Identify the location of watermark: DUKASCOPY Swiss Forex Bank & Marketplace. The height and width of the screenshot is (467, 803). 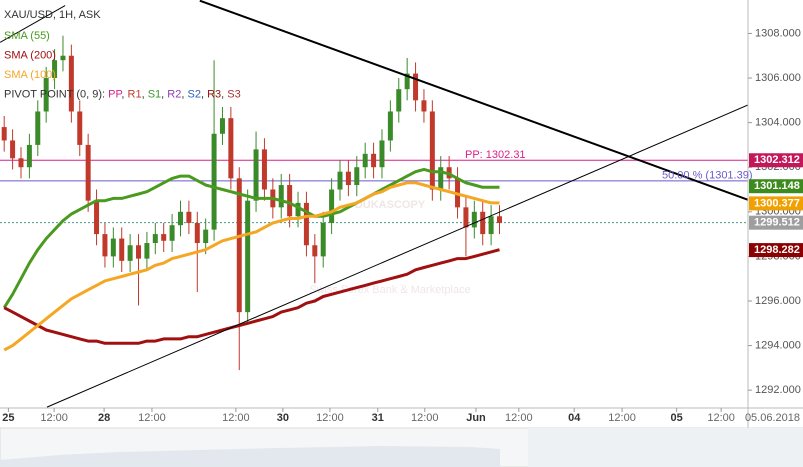
(389, 247).